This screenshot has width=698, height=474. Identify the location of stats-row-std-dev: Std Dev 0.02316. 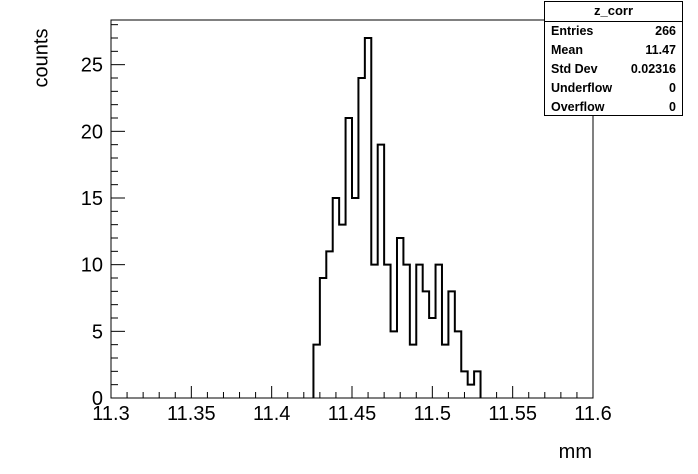
(613, 69).